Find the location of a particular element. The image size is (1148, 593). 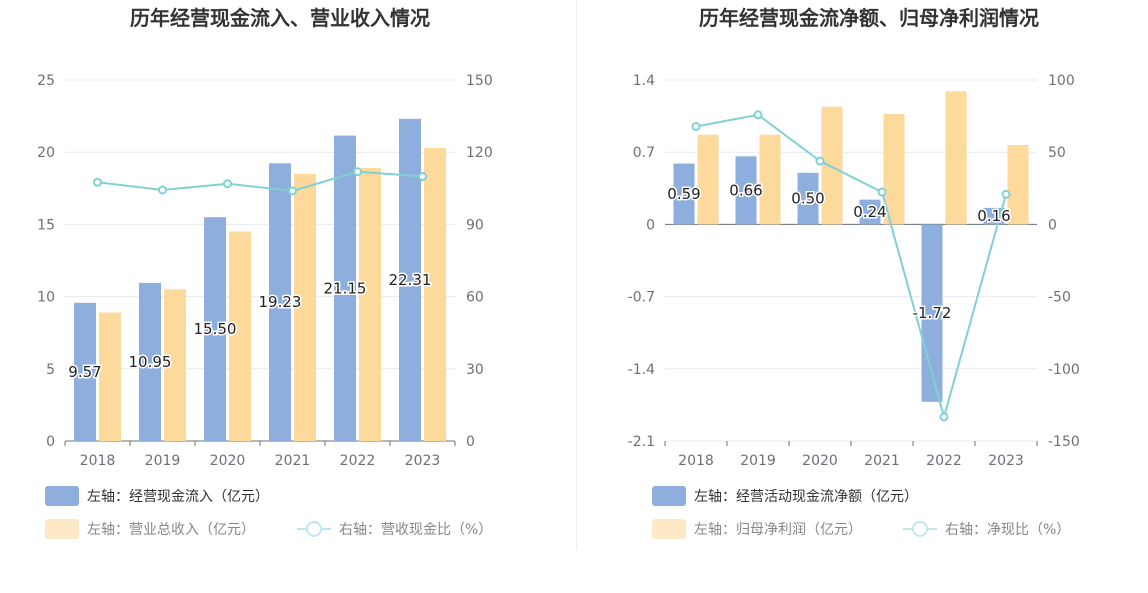

right-axis-tick-label: 120 is located at coordinates (479, 153).